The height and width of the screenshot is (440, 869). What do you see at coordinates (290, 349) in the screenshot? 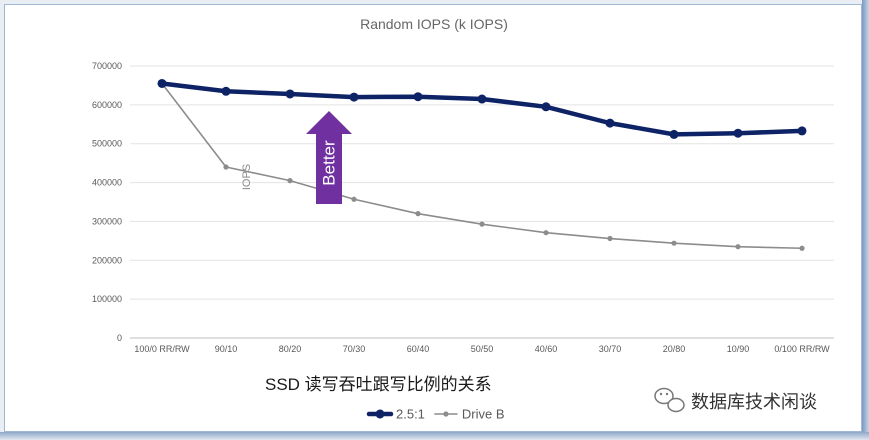
I see `x-tick-label: 80/20` at bounding box center [290, 349].